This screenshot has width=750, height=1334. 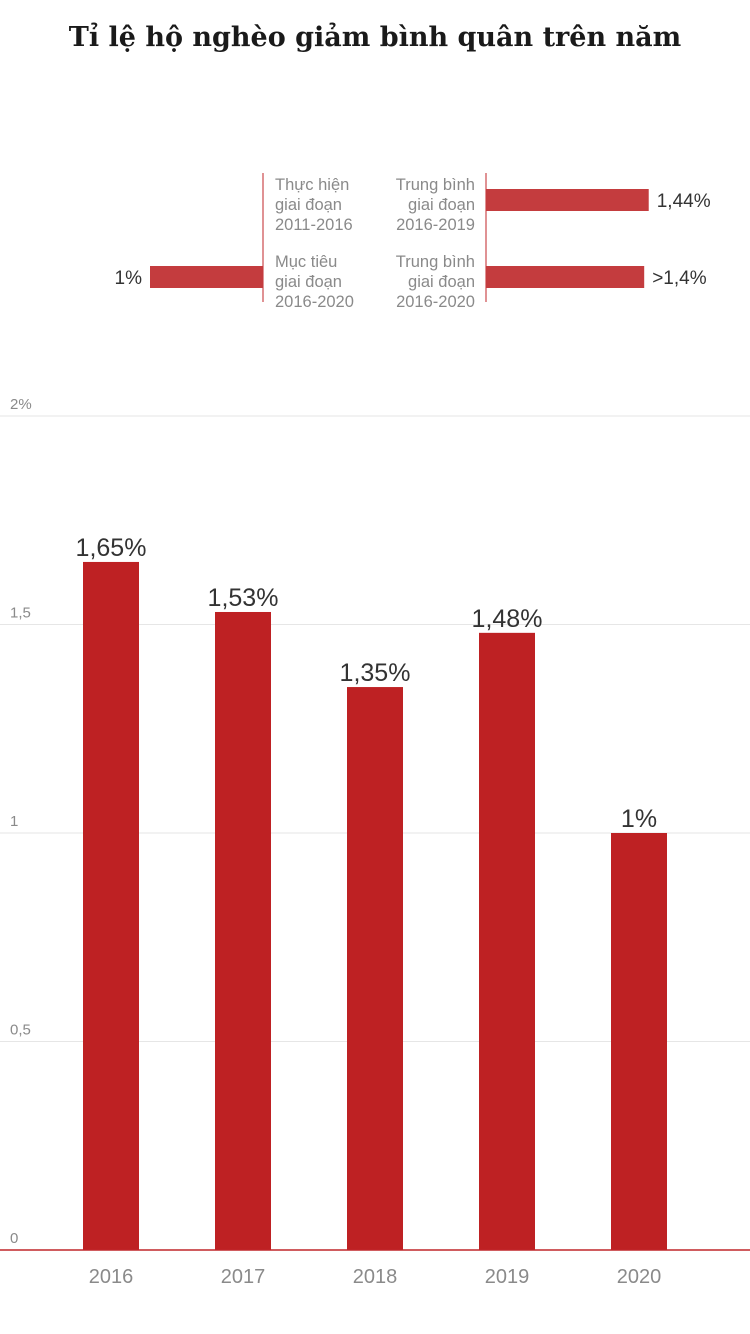 I want to click on comparison-left-label: Thực hiện, so click(x=312, y=185).